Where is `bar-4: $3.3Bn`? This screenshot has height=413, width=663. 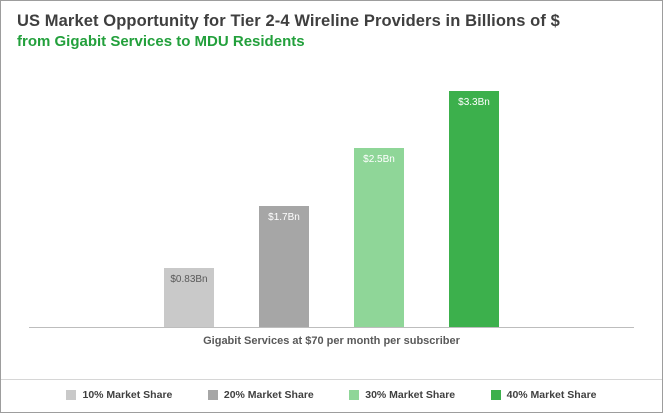
bar-4: $3.3Bn is located at coordinates (474, 208).